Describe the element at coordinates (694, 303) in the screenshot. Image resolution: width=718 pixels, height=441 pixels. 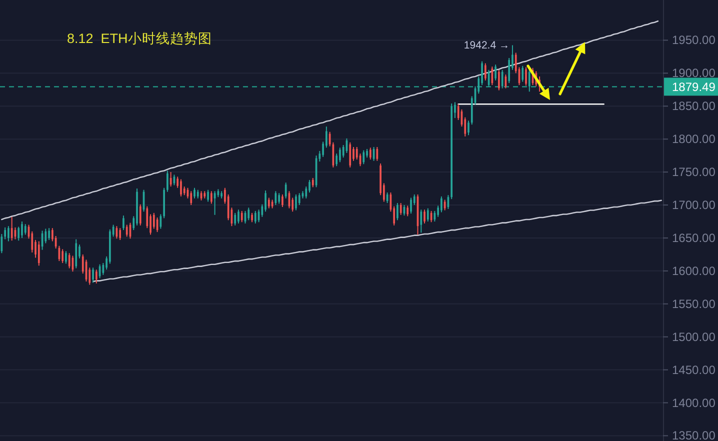
I see `y-tick-label: 1550.00` at that location.